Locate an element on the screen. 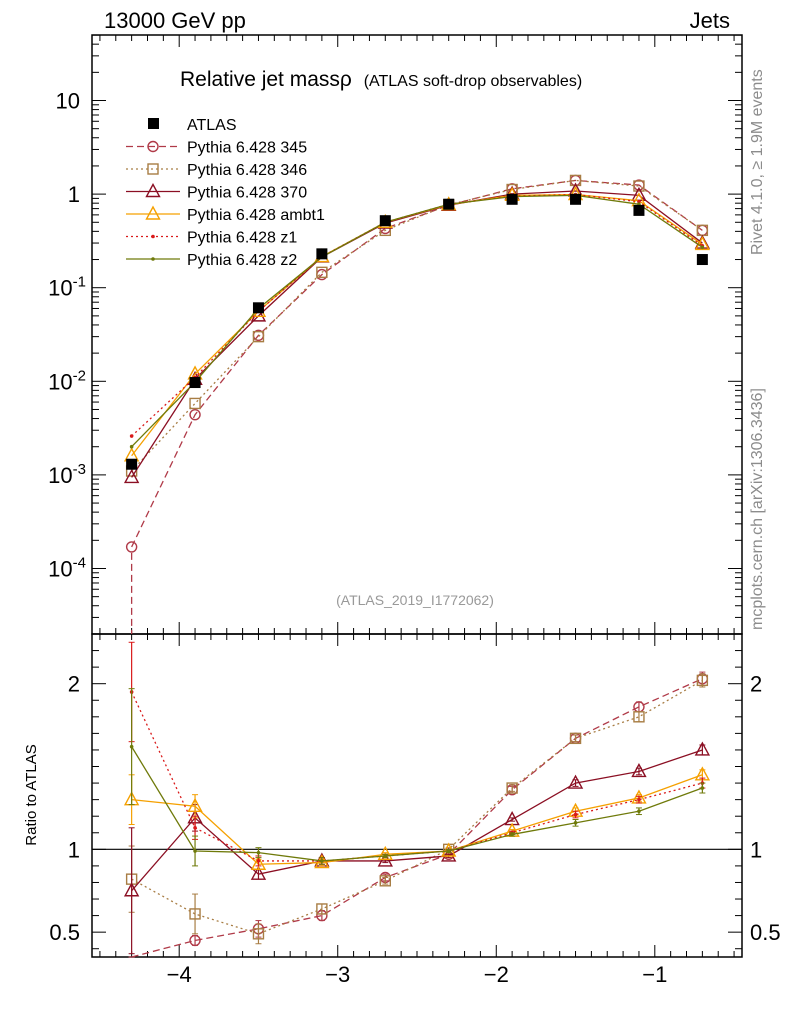 The image size is (786, 1029). mcplots-reference-label: mcplots.cern.ch [arXiv:1306.3436] is located at coordinates (757, 509).